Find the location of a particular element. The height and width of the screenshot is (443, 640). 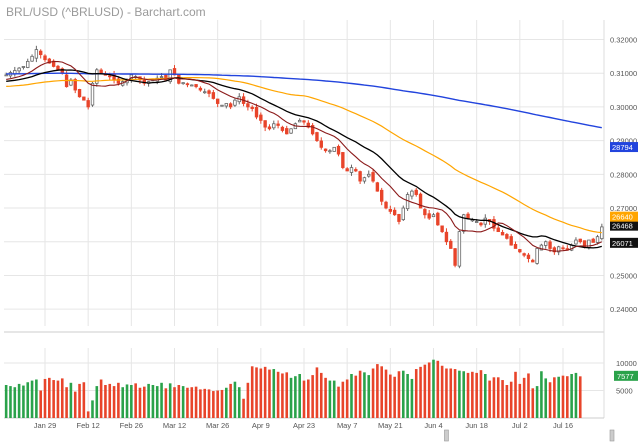

price-tick-label: 0.24000 is located at coordinates (623, 309).